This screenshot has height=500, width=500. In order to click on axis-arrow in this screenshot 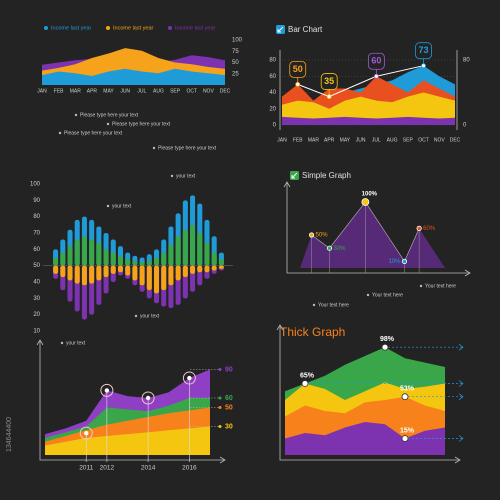, I will do `click(131, 401)`.